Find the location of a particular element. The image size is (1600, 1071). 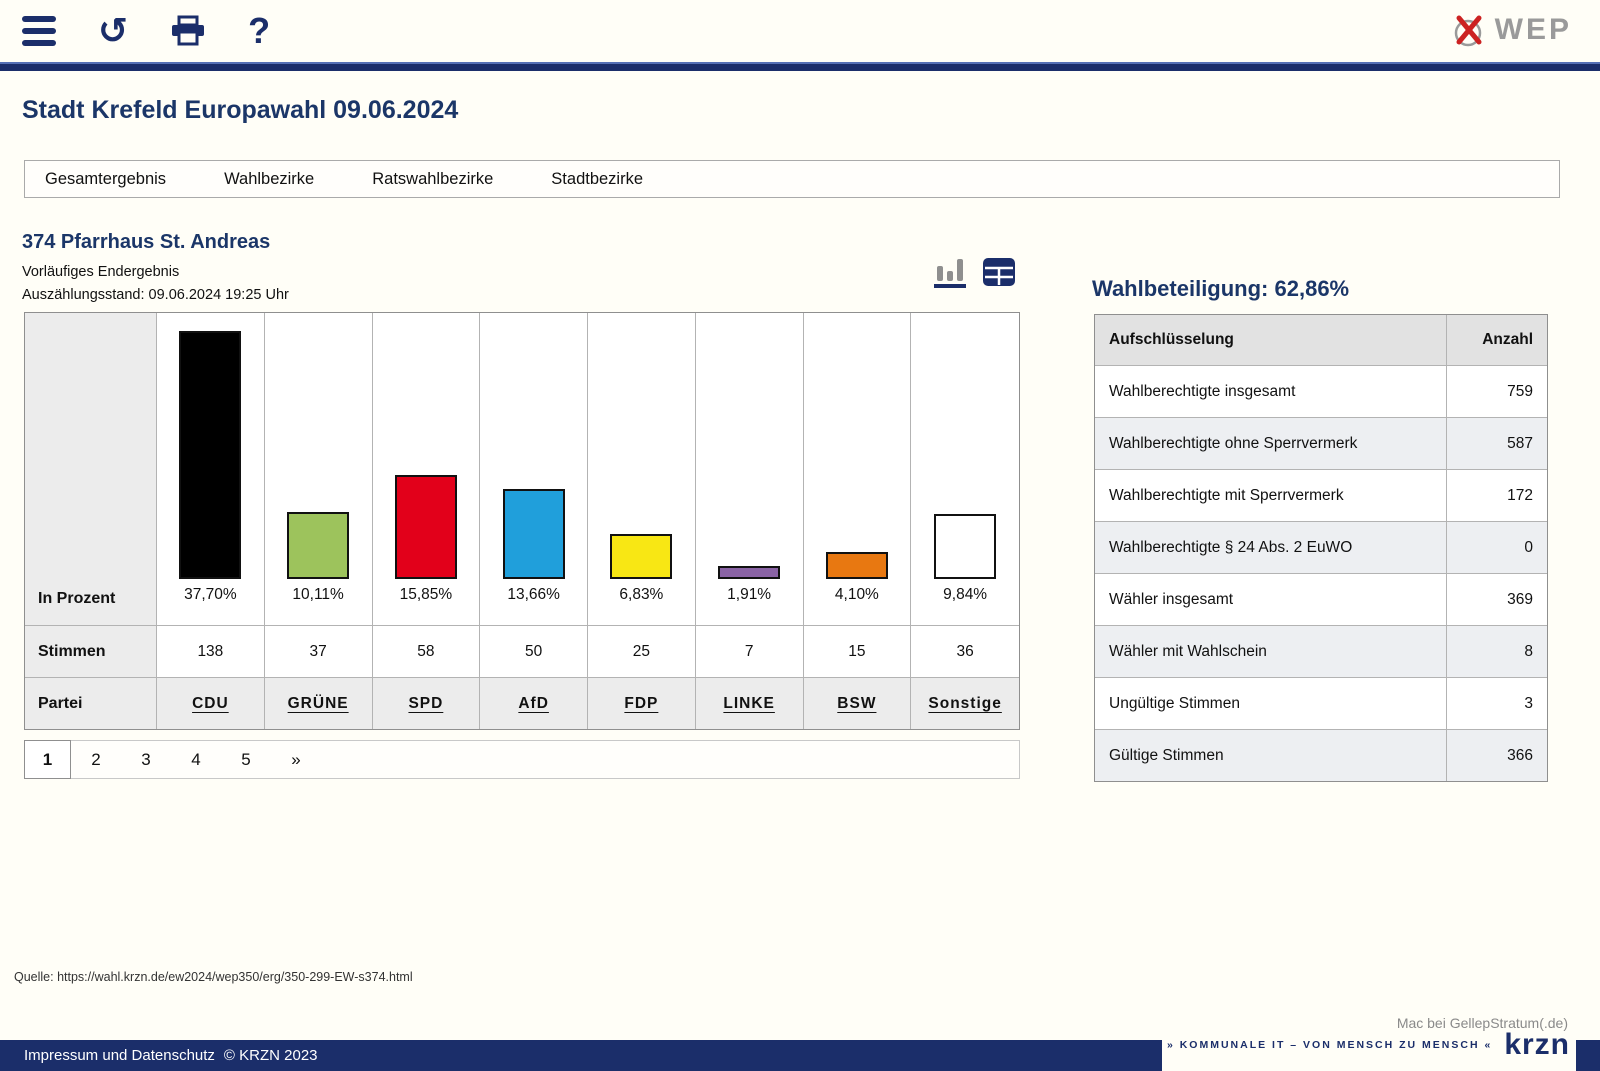

page-4: 4 is located at coordinates (196, 759).